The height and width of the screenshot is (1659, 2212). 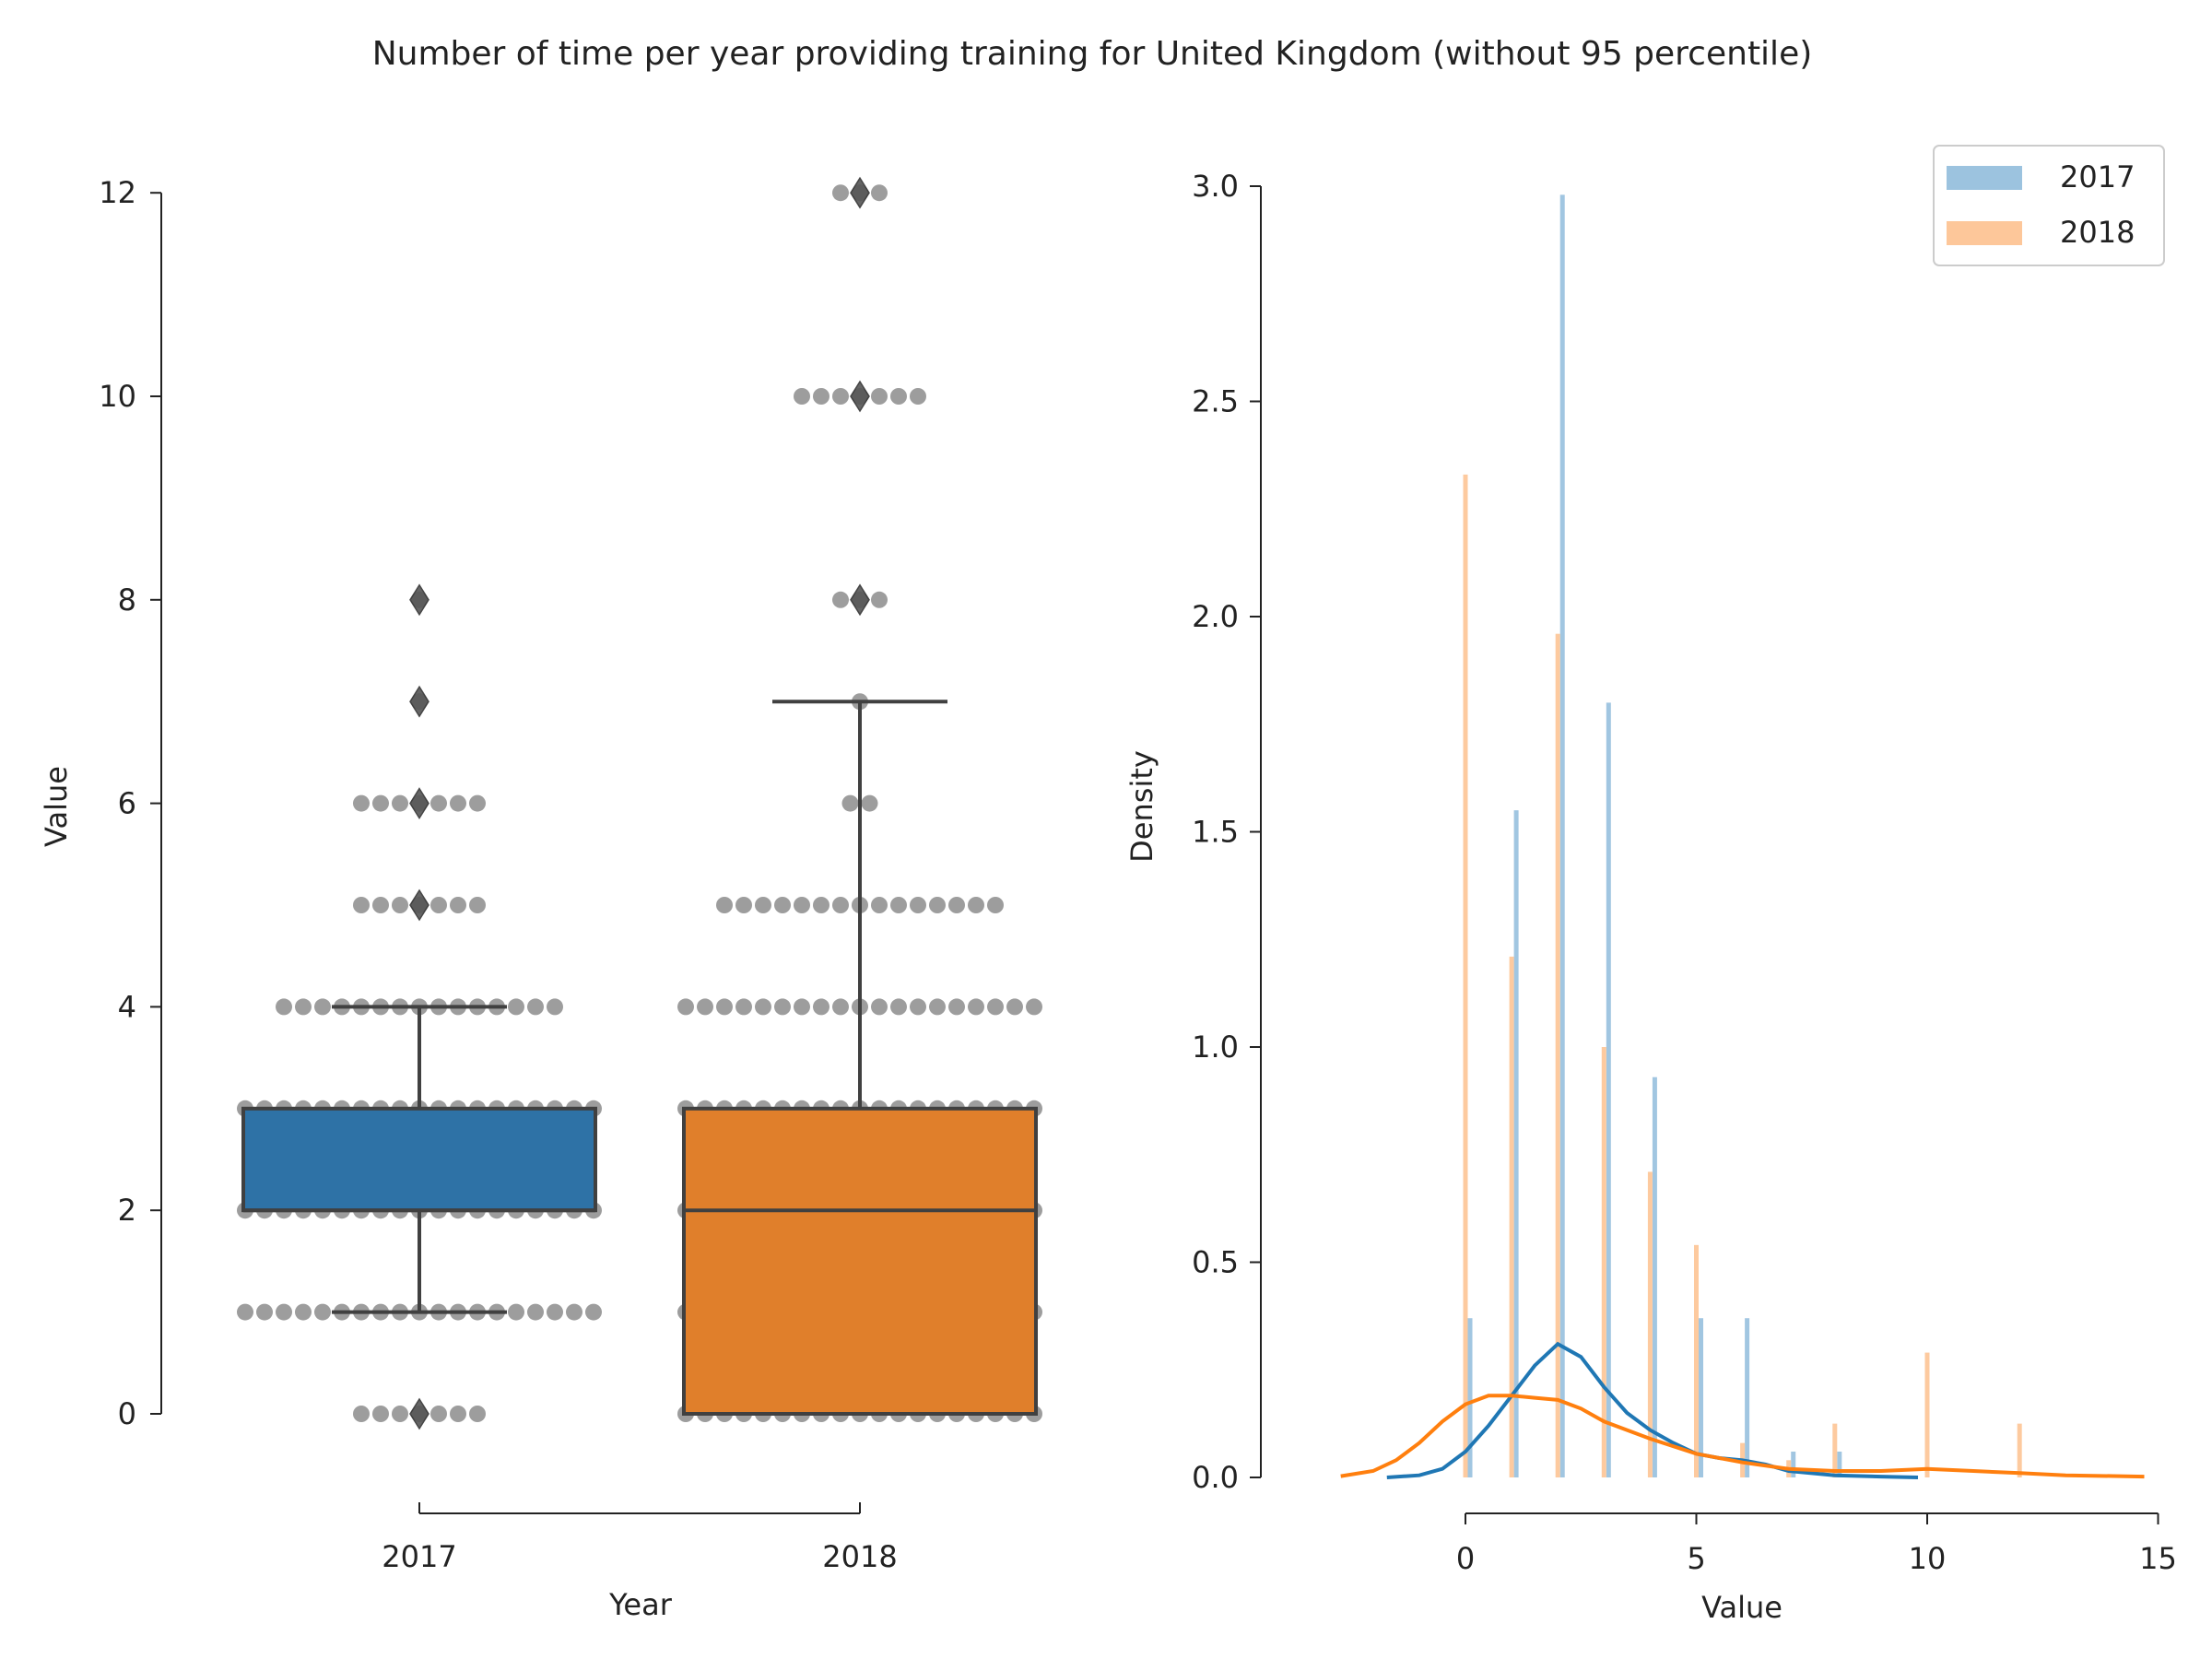 What do you see at coordinates (1215, 1477) in the screenshot?
I see `density-ytick-label: 0.0` at bounding box center [1215, 1477].